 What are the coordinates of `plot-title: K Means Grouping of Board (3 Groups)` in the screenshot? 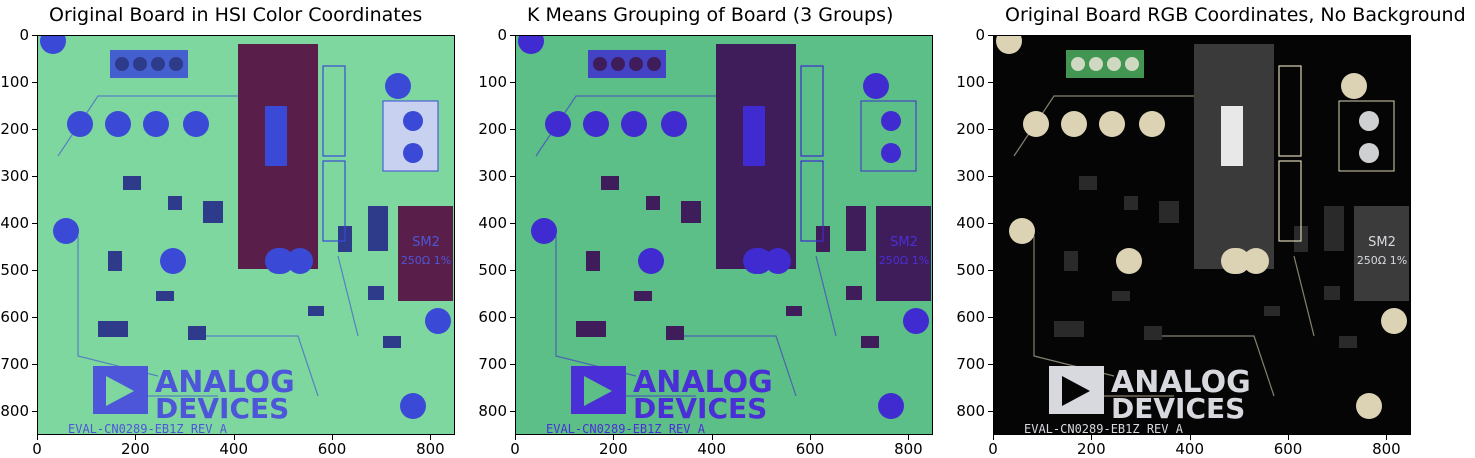 It's located at (710, 15).